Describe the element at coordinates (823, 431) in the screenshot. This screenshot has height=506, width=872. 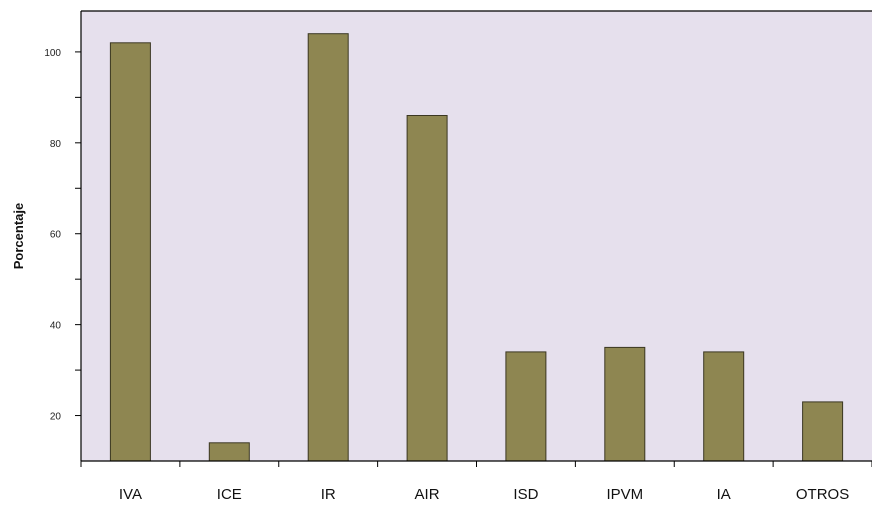
I see `bar-otros` at that location.